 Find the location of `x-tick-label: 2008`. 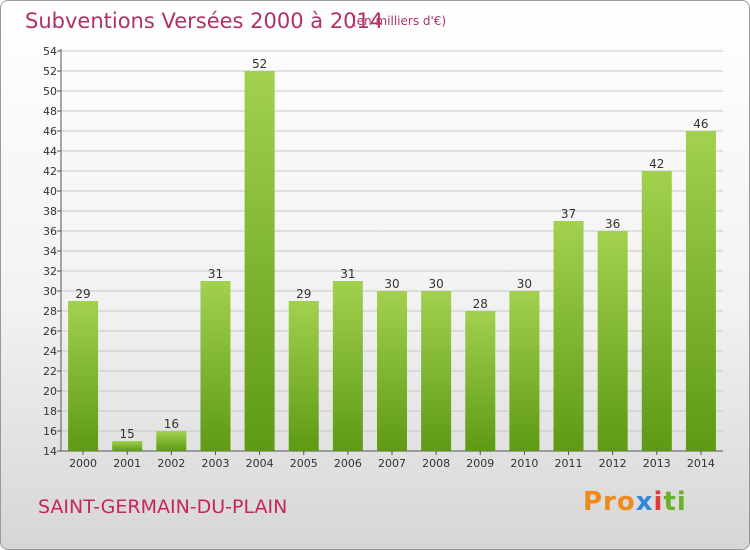

x-tick-label: 2008 is located at coordinates (436, 463).